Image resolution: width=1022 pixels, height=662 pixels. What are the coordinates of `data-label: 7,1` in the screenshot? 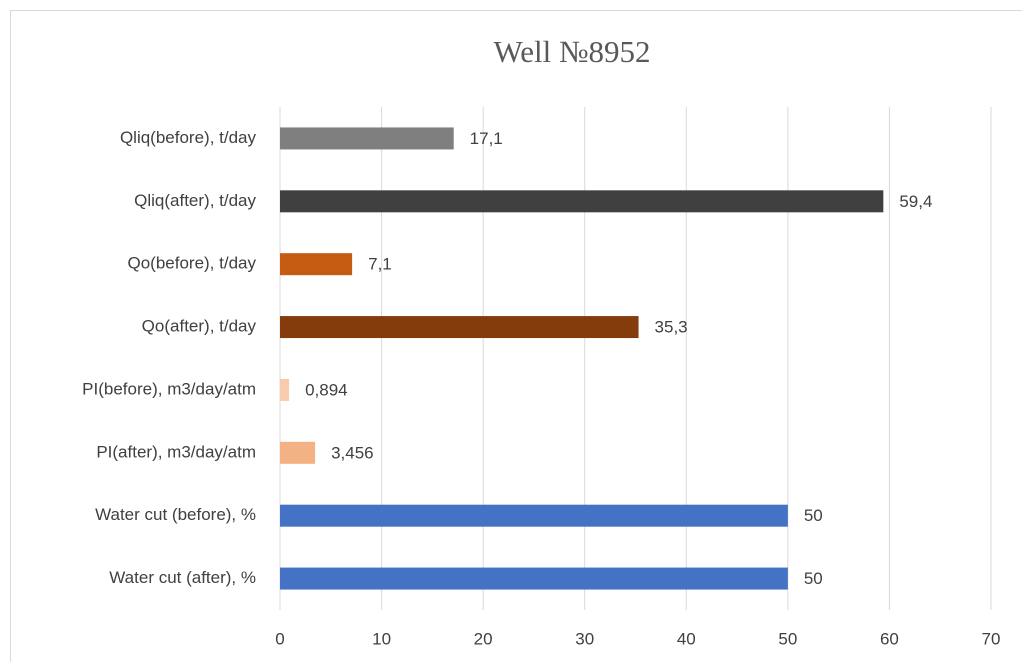 It's located at (380, 264).